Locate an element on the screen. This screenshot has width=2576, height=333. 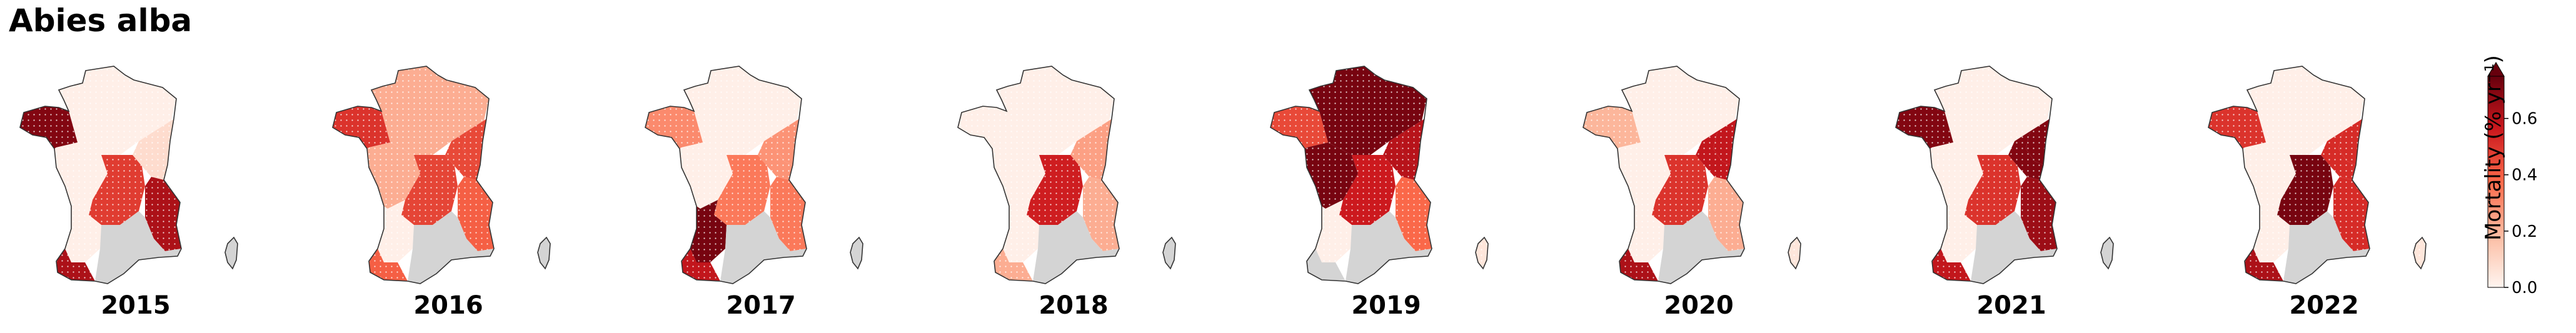
map-panel-2018: 2018 is located at coordinates (1073, 188).